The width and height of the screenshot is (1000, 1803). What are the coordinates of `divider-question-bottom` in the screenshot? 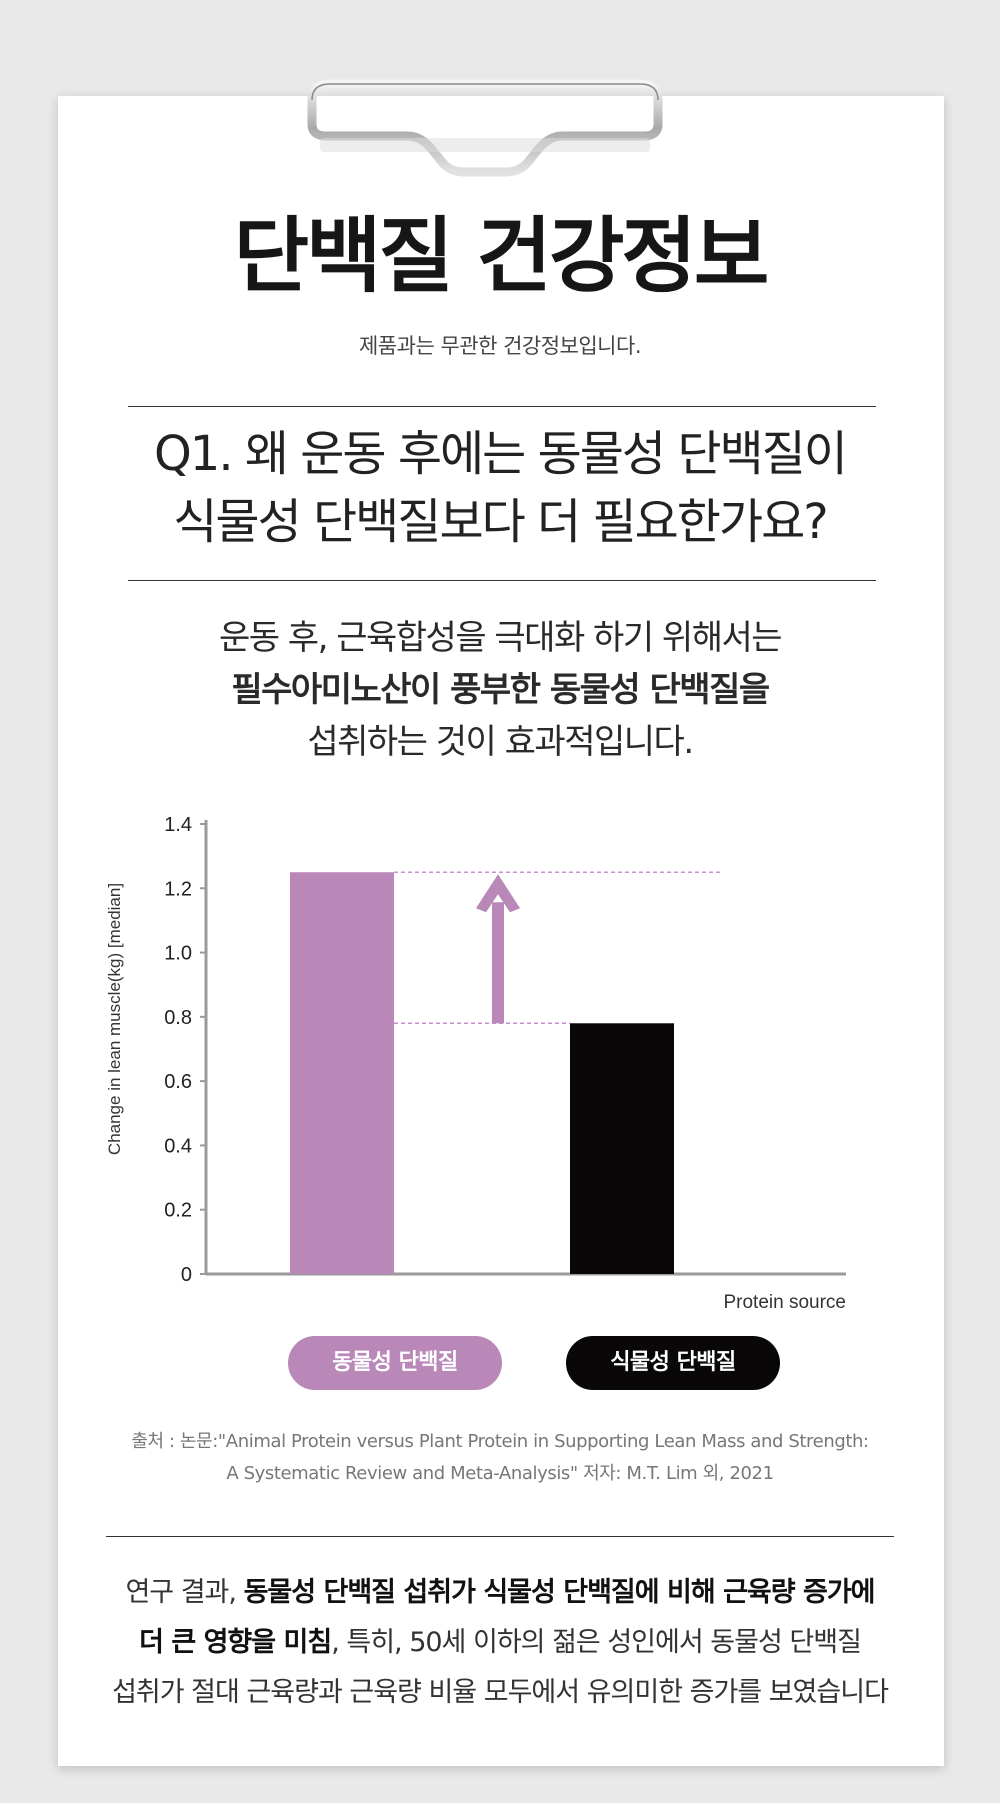 It's located at (502, 580).